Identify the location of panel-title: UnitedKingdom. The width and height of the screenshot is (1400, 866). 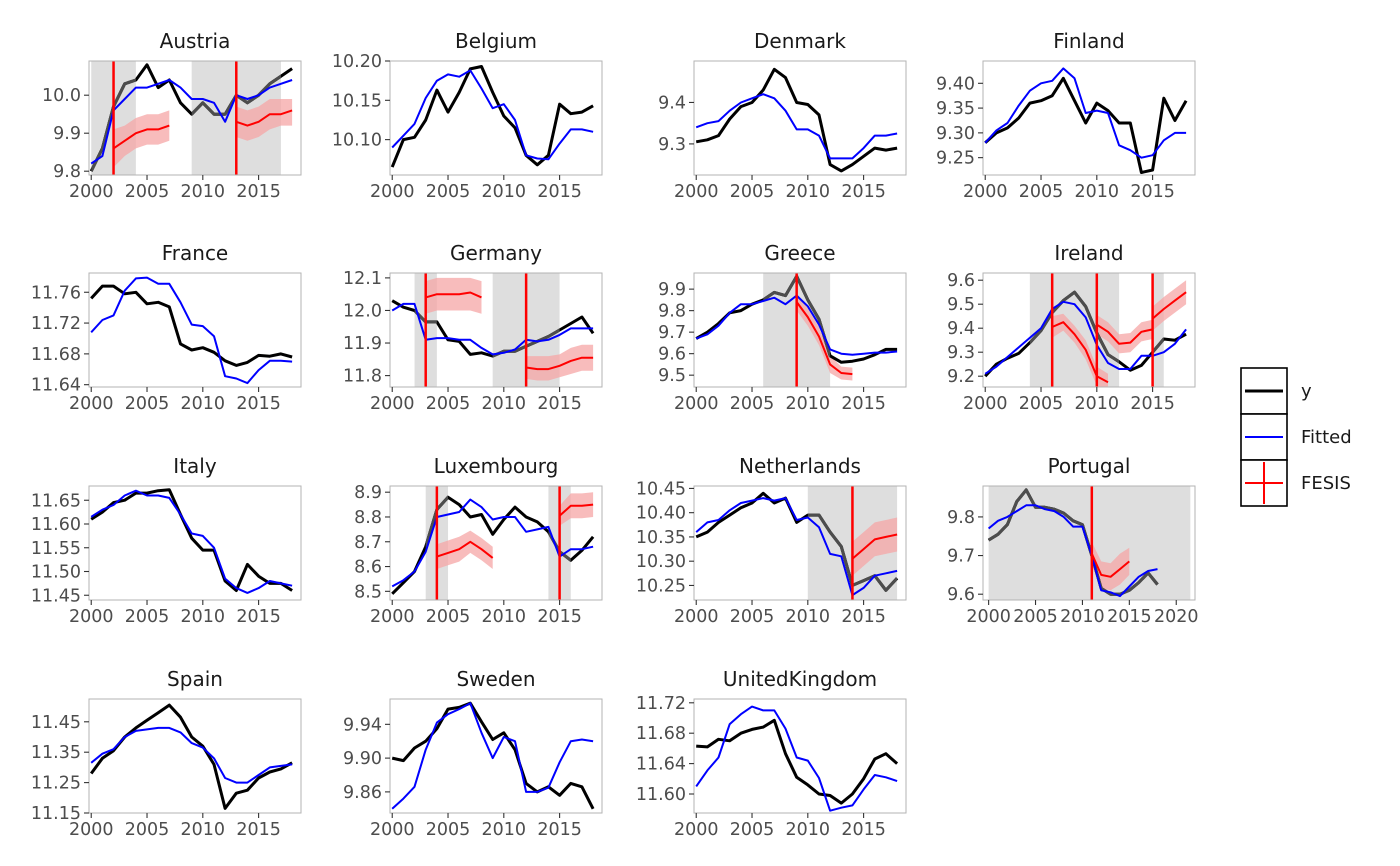
(800, 679).